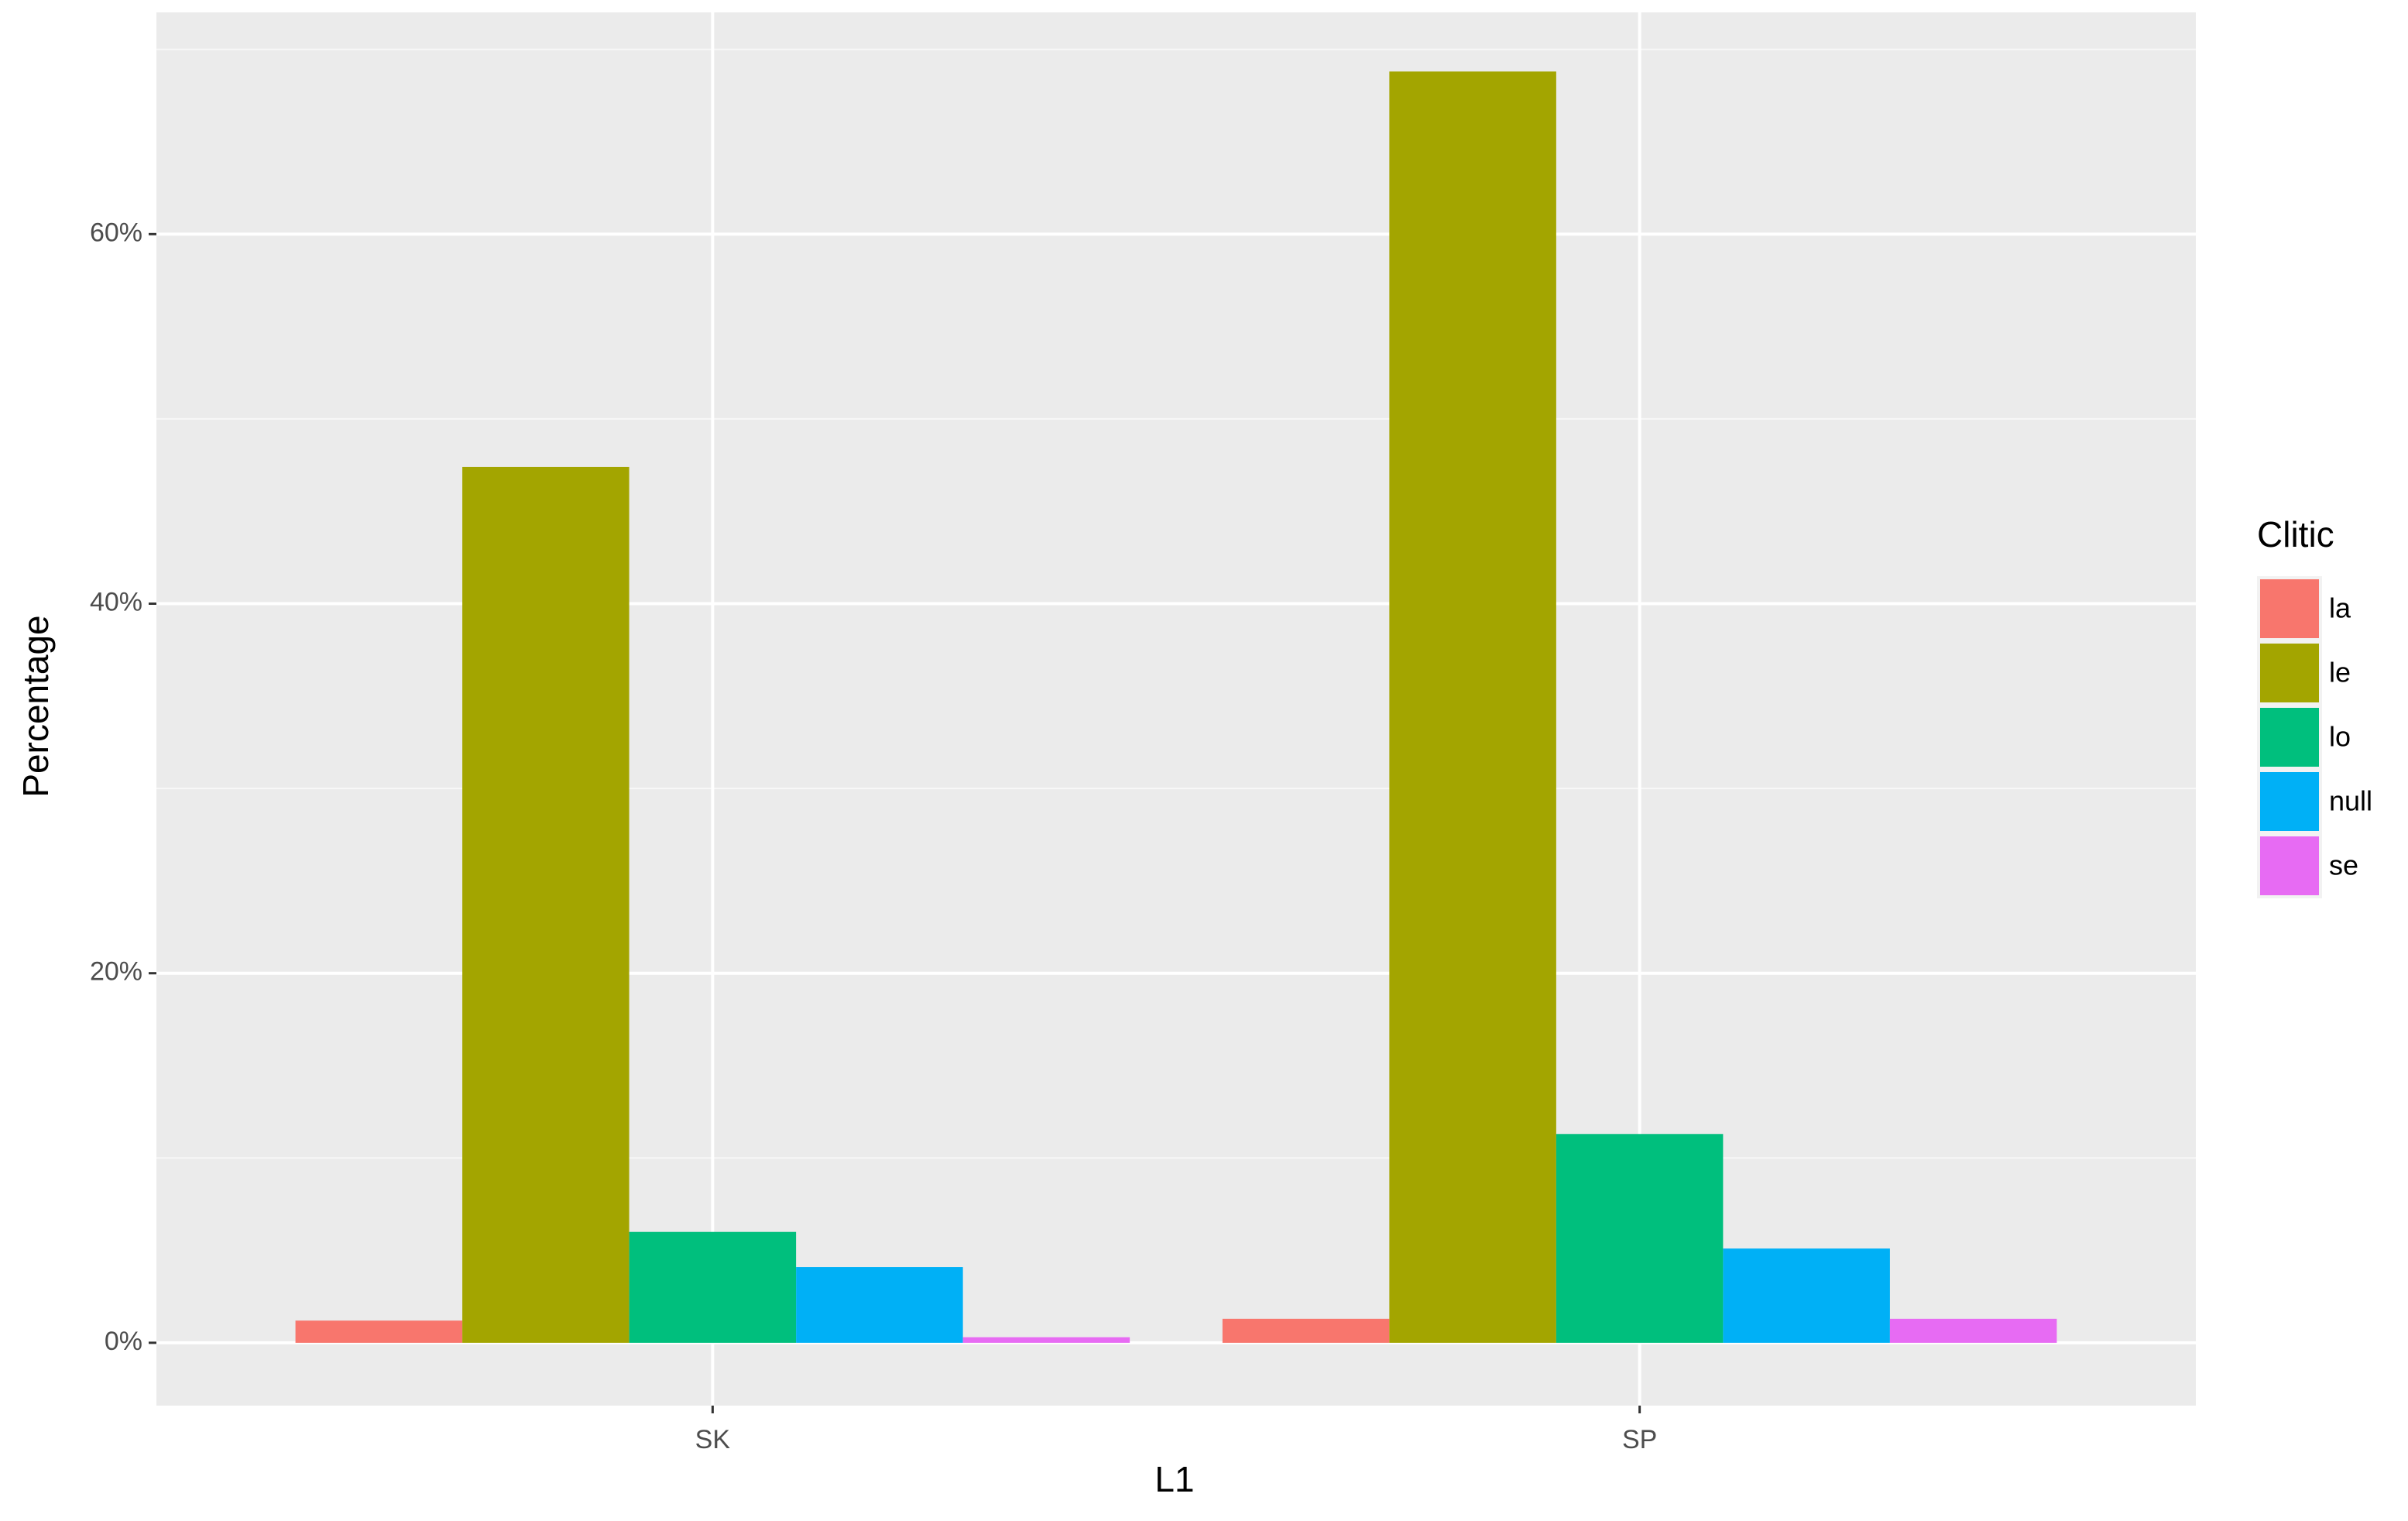 This screenshot has width=2408, height=1521. Describe the element at coordinates (123, 1341) in the screenshot. I see `y-tick-label: 0%` at that location.